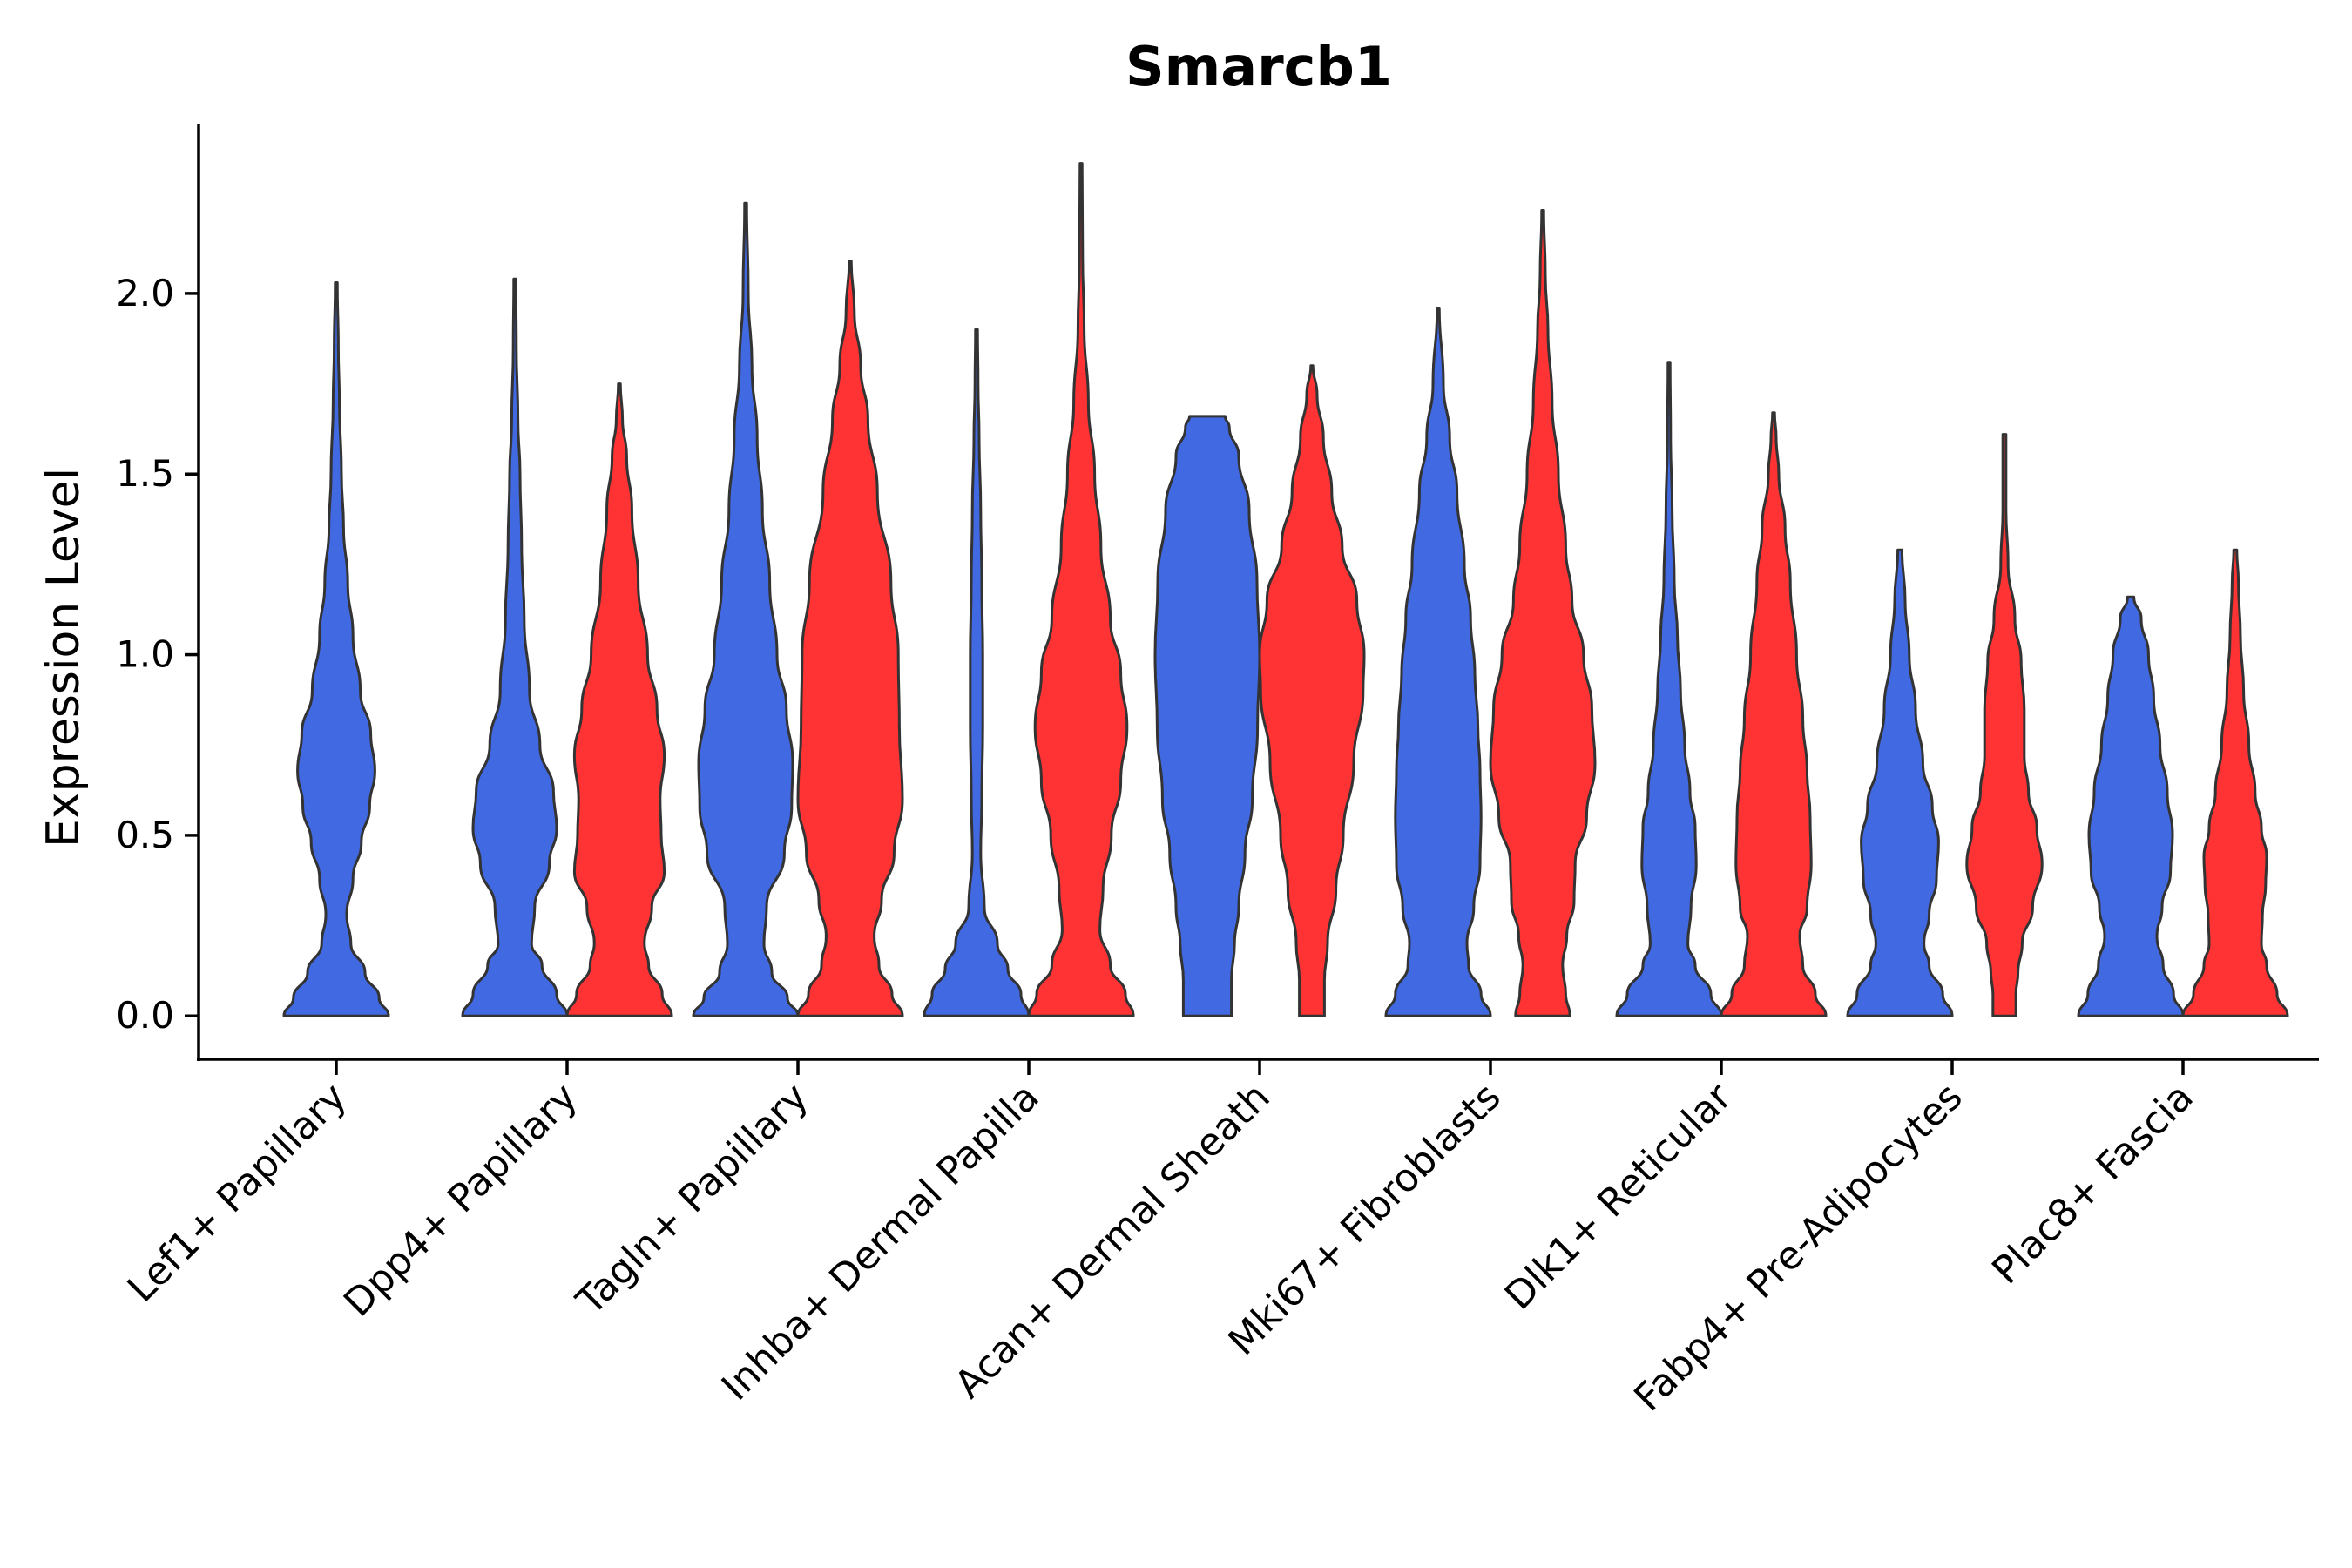 The image size is (2352, 1568). I want to click on x-tick-label-plac8-fascia: Plac8+ Fascia, so click(2093, 1184).